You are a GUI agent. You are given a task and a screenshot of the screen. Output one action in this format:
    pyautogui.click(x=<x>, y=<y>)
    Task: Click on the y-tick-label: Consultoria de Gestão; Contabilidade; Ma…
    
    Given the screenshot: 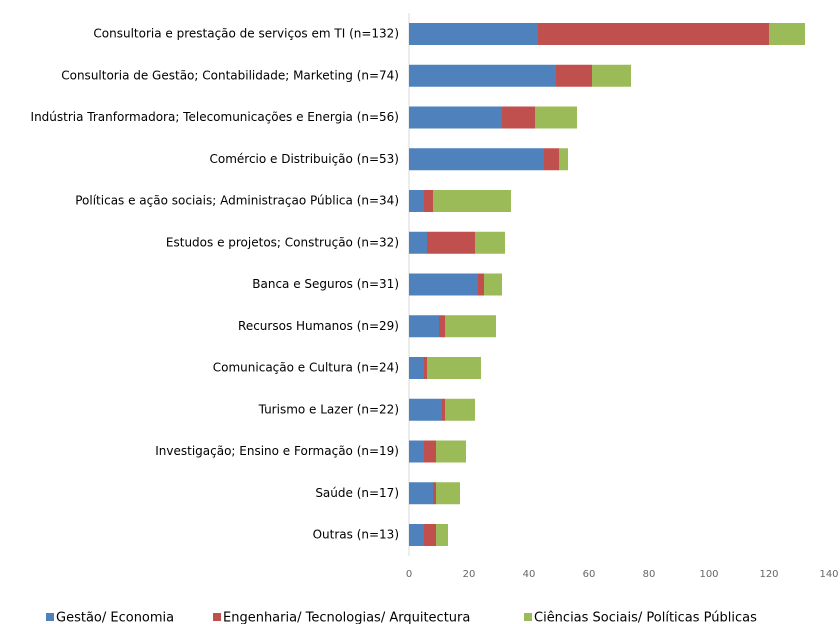 What is the action you would take?
    pyautogui.click(x=230, y=75)
    